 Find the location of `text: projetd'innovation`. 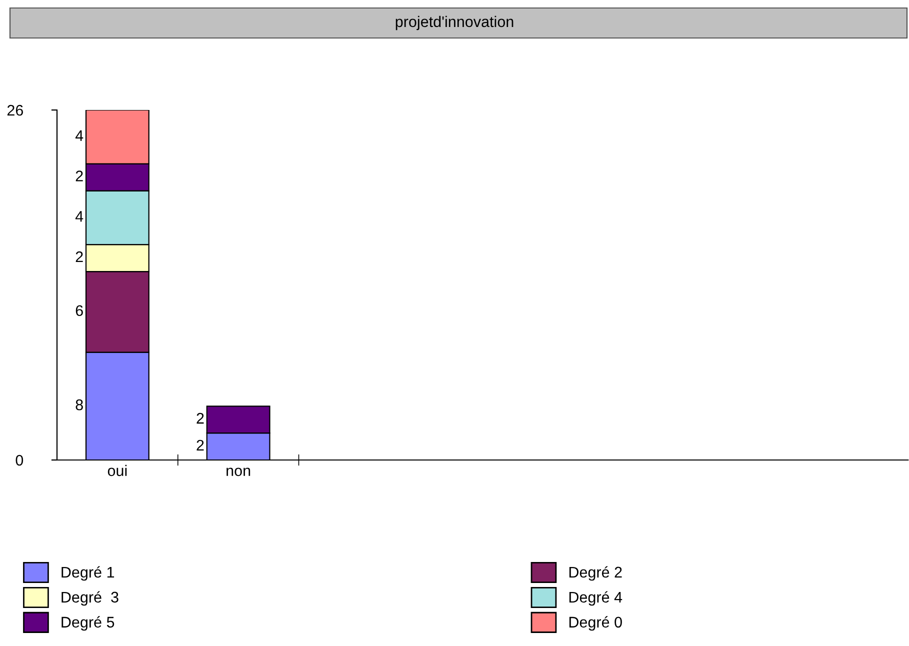

text: projetd'innovation is located at coordinates (455, 23).